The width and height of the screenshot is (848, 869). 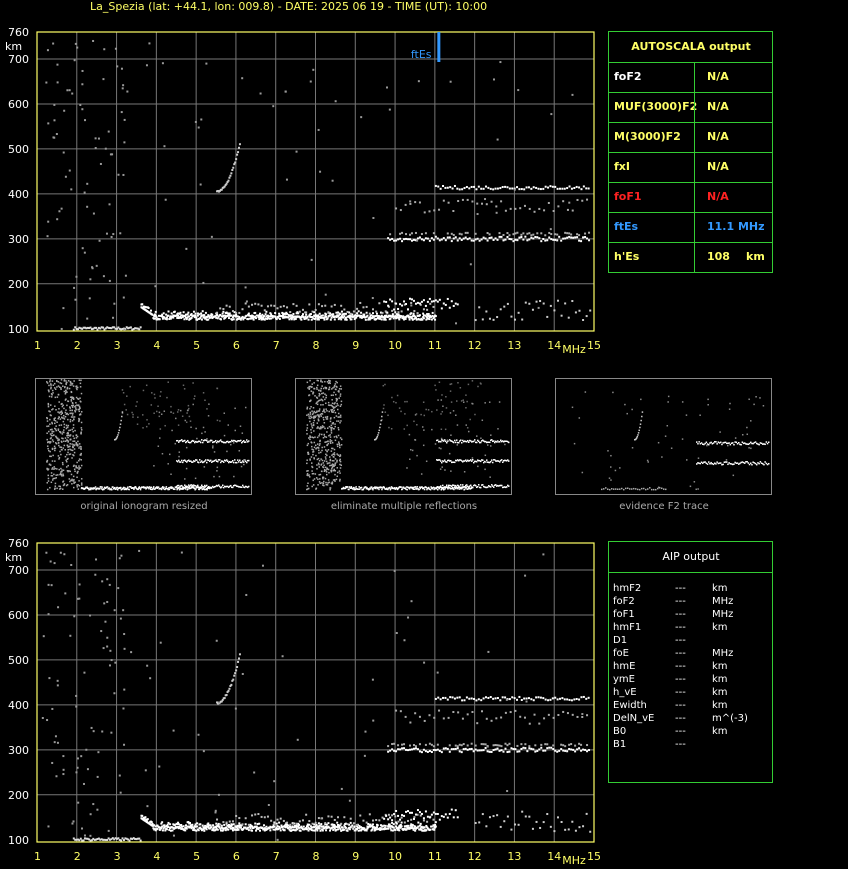 What do you see at coordinates (690, 640) in the screenshot?
I see `aip-row: D1 ---` at bounding box center [690, 640].